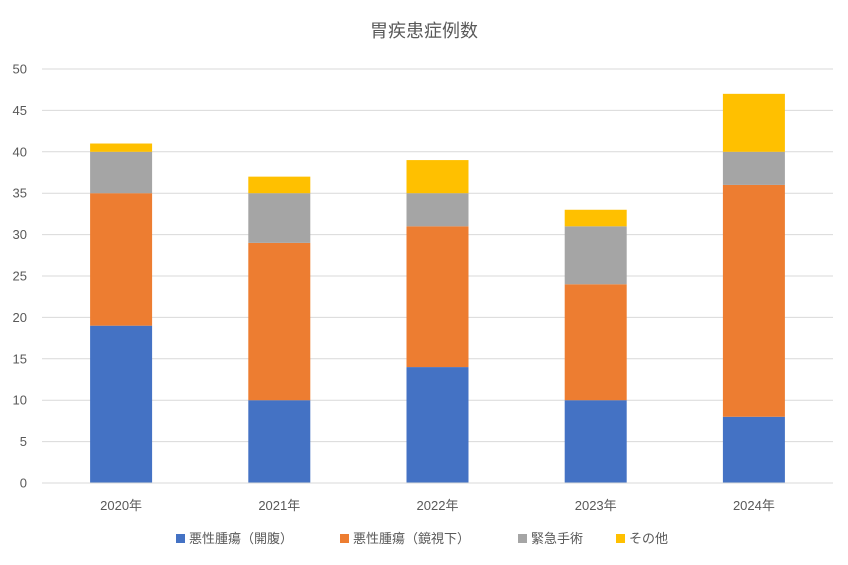  Describe the element at coordinates (648, 539) in the screenshot. I see `legend-label: その他` at that location.